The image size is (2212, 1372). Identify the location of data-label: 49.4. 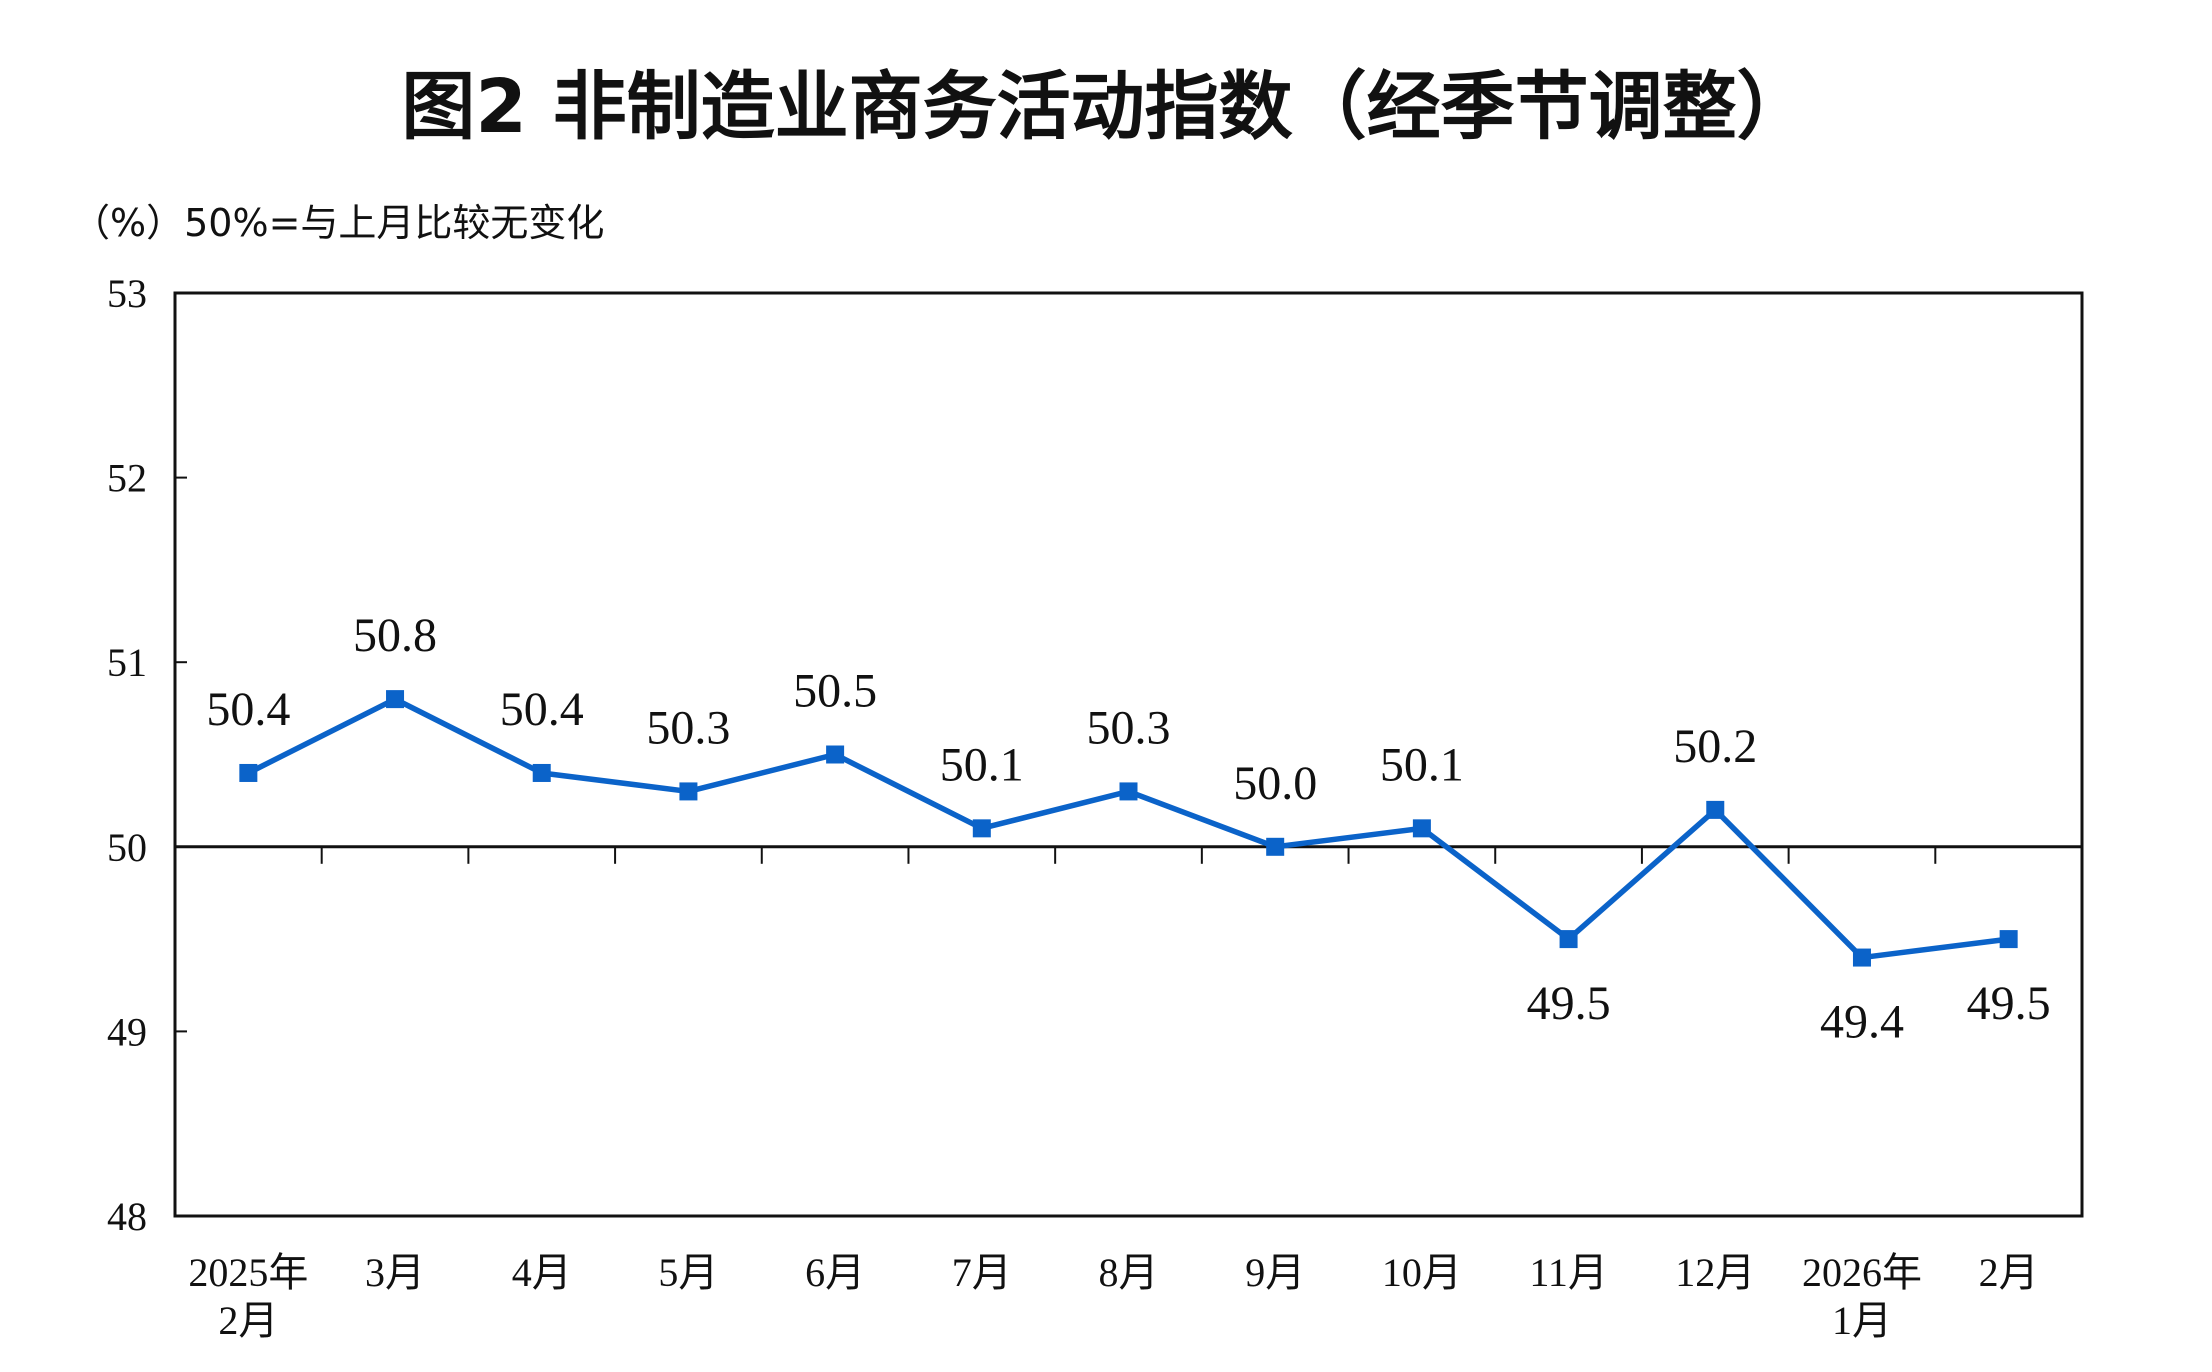
(1862, 1022).